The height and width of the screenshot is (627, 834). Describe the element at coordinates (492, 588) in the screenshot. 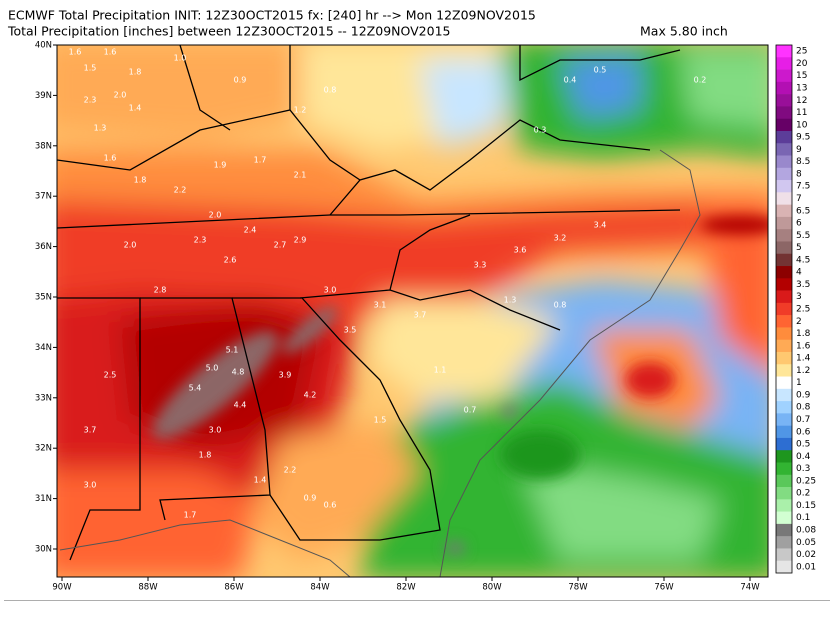

I see `lon-label: 80W` at that location.